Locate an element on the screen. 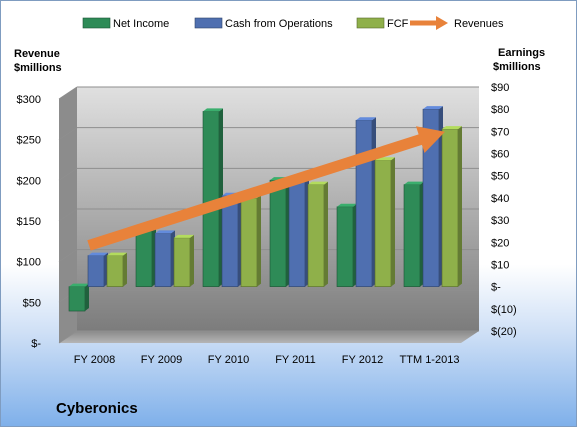  right-tick-label: $60 is located at coordinates (500, 155).